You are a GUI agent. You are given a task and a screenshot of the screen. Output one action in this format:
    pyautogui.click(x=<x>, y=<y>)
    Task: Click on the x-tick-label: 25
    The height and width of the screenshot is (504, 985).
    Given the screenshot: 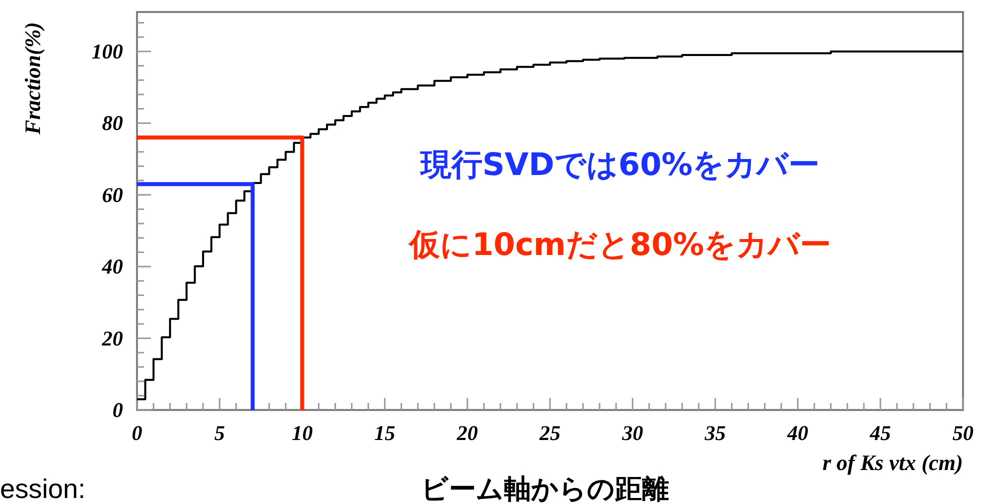 What is the action you would take?
    pyautogui.click(x=549, y=433)
    